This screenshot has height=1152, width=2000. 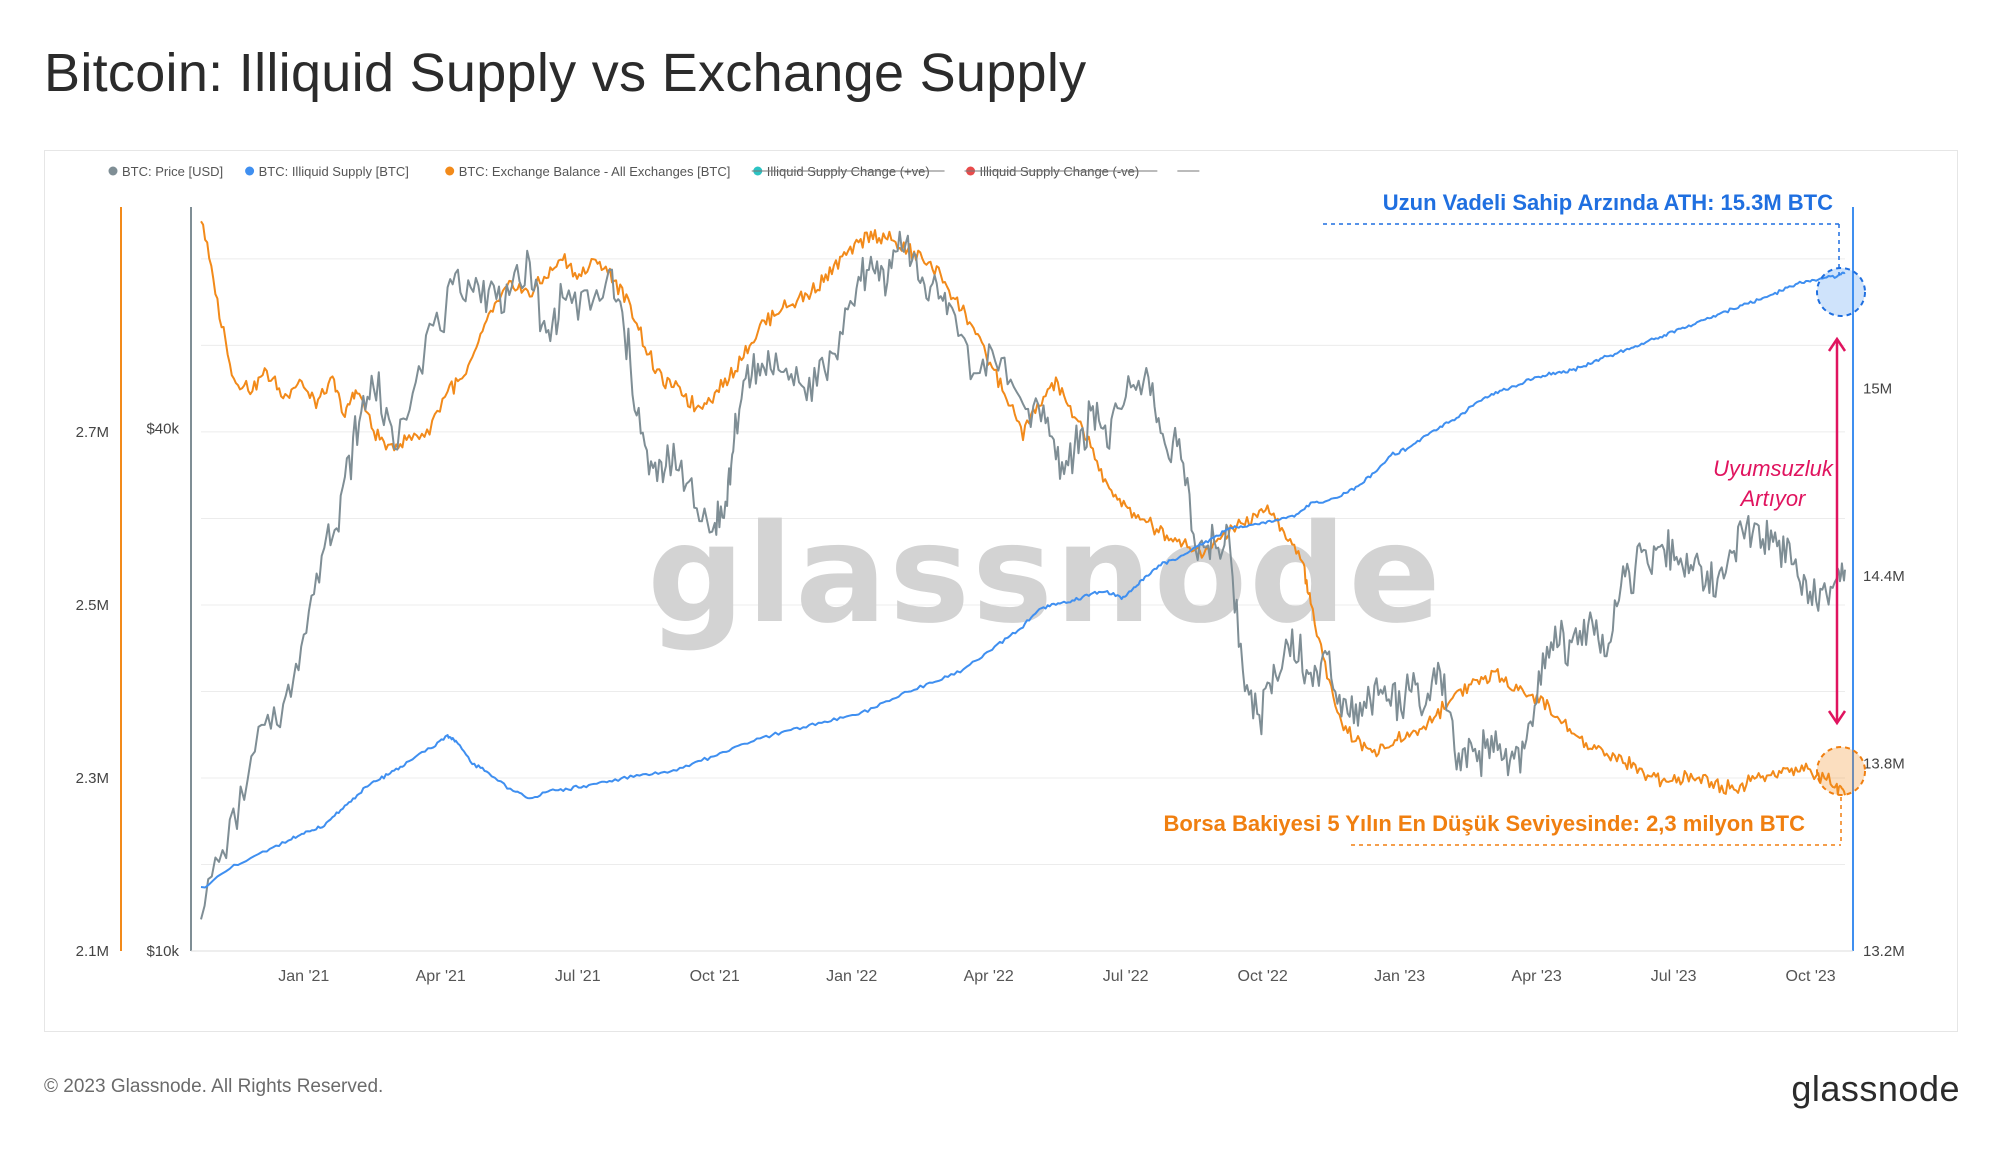 I want to click on exchange-tick-label: 2.1M, so click(x=92, y=951).